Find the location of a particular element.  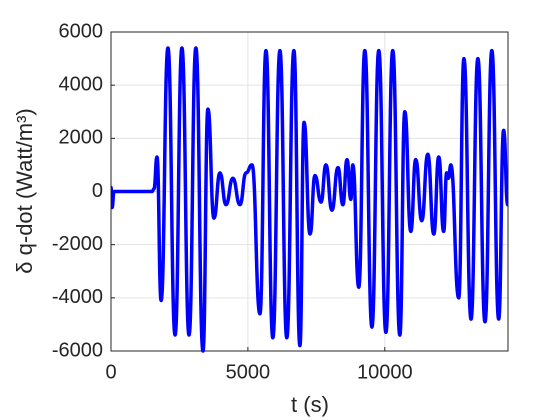

x-tick-label: 0 is located at coordinates (110, 372).